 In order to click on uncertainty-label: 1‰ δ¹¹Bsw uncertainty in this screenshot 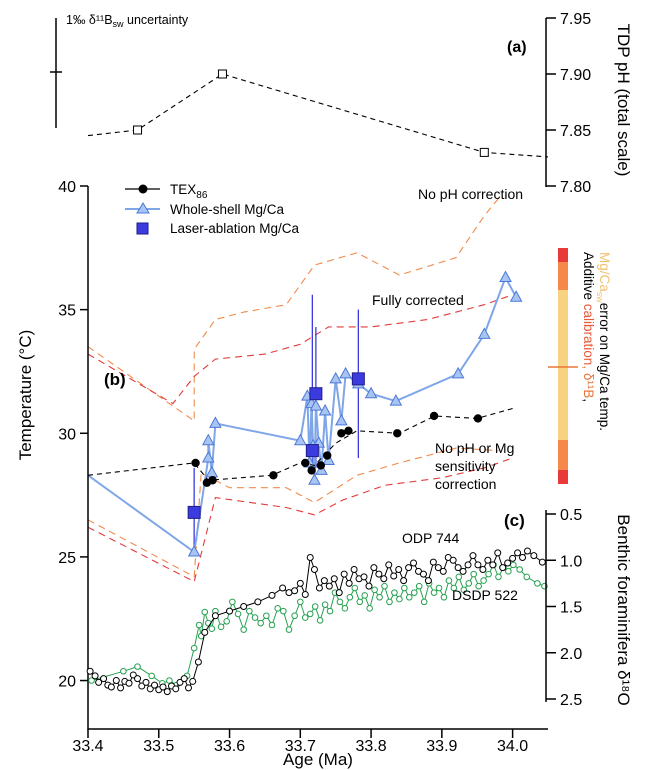, I will do `click(127, 21)`.